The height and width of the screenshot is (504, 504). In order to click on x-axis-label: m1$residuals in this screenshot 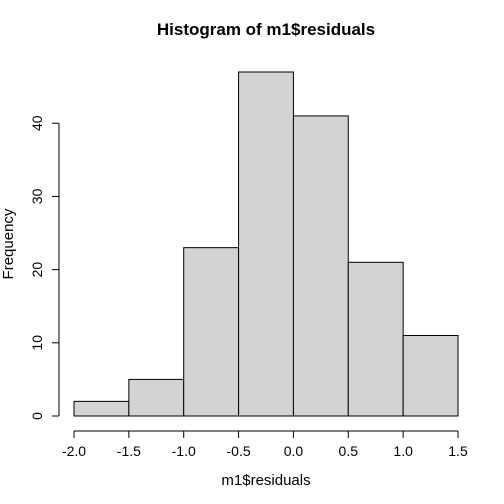, I will do `click(265, 480)`.